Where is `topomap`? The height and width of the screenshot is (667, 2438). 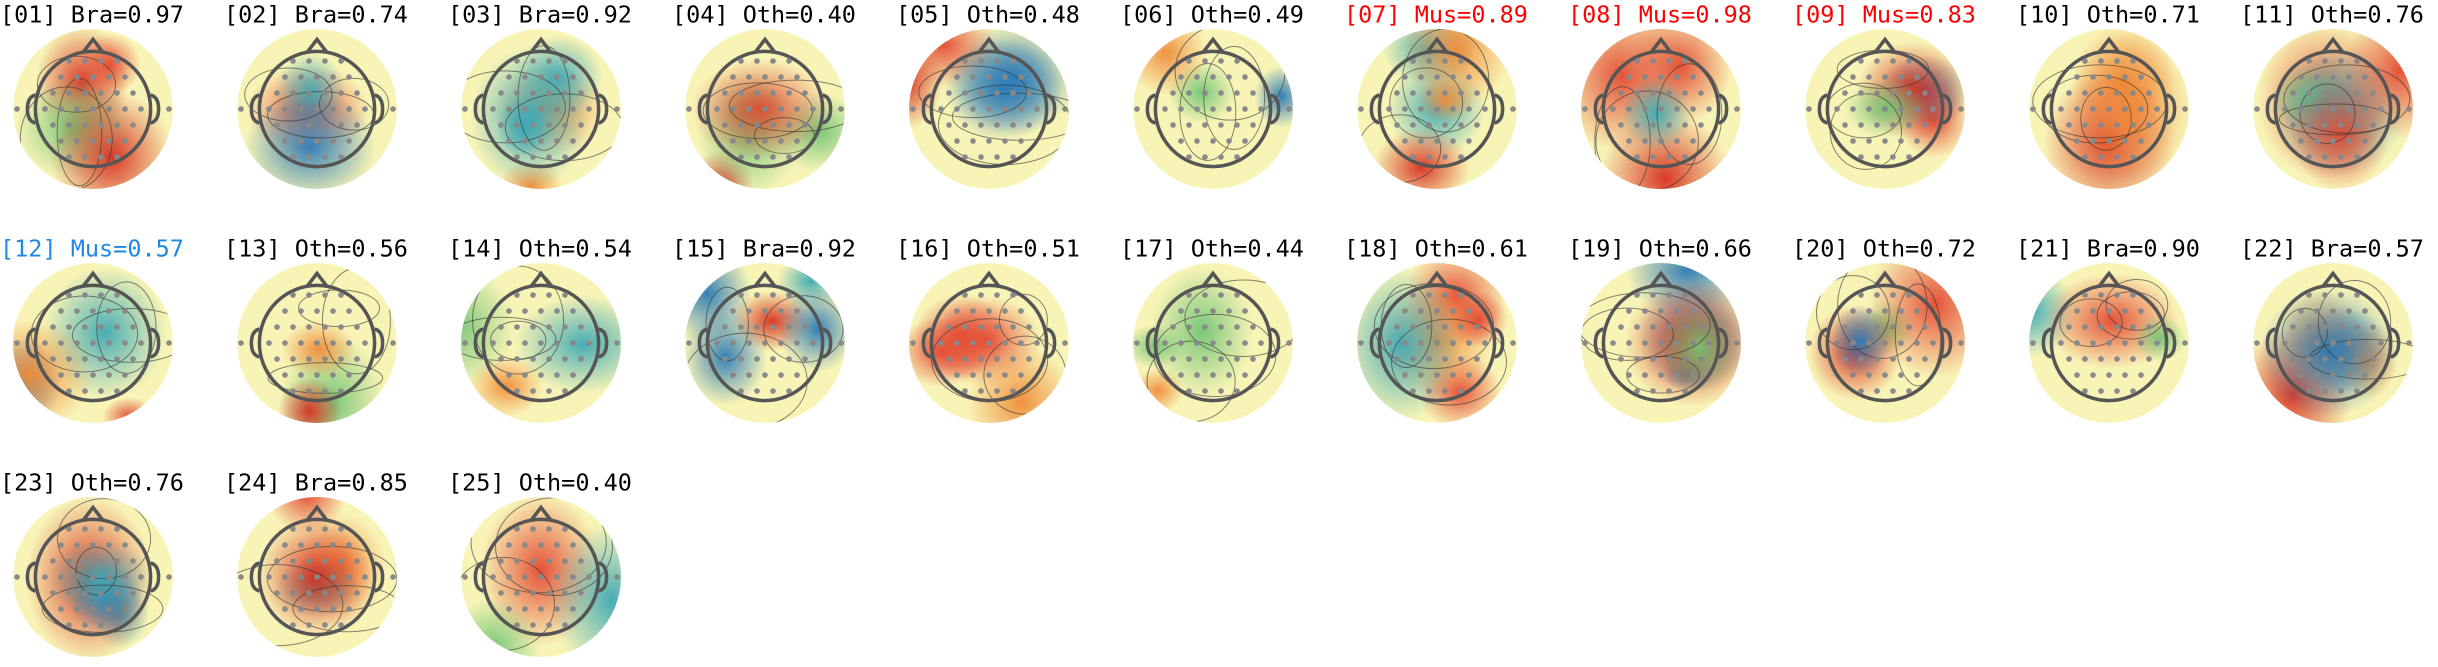
topomap is located at coordinates (989, 343).